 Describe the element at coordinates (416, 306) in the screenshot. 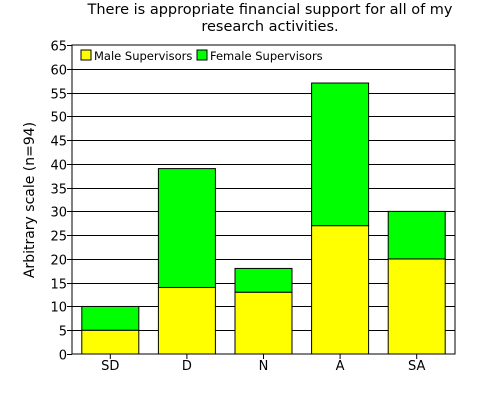

I see `bar-sa-male` at that location.